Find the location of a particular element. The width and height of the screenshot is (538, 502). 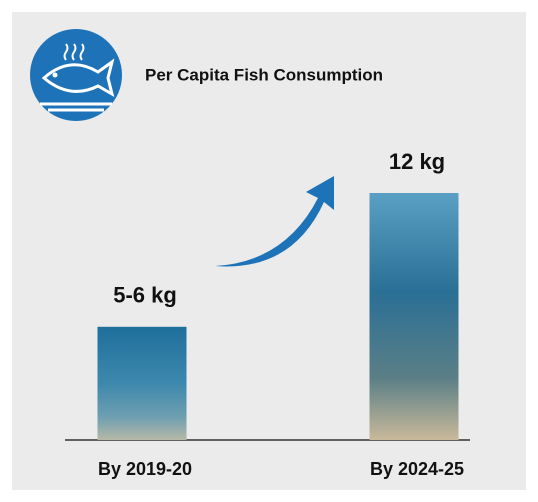

x-tick-label: By 2024-25 is located at coordinates (417, 469).